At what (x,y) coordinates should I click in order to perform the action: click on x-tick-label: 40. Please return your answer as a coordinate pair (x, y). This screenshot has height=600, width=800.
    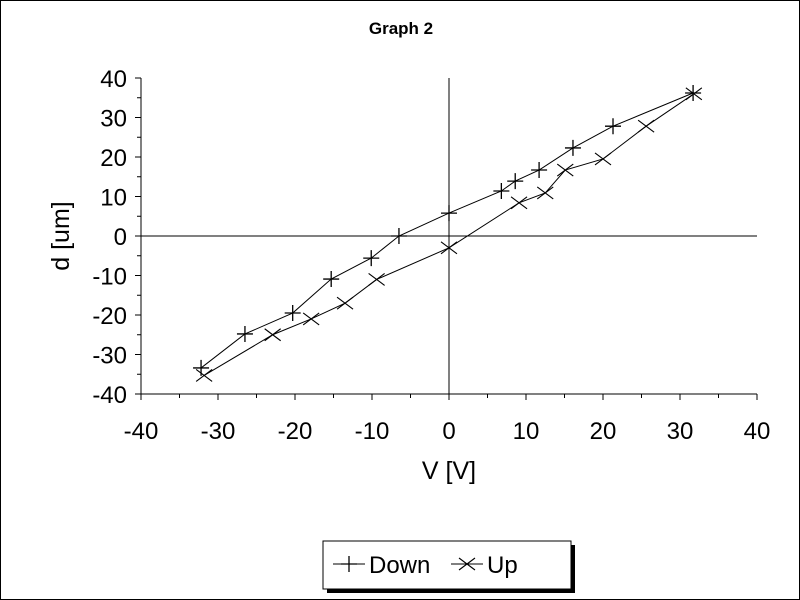
    Looking at the image, I should click on (757, 431).